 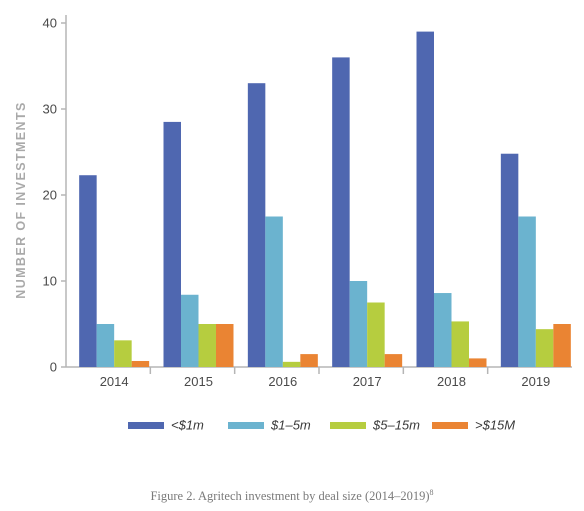 What do you see at coordinates (187, 425) in the screenshot?
I see `legend-label: <$1m` at bounding box center [187, 425].